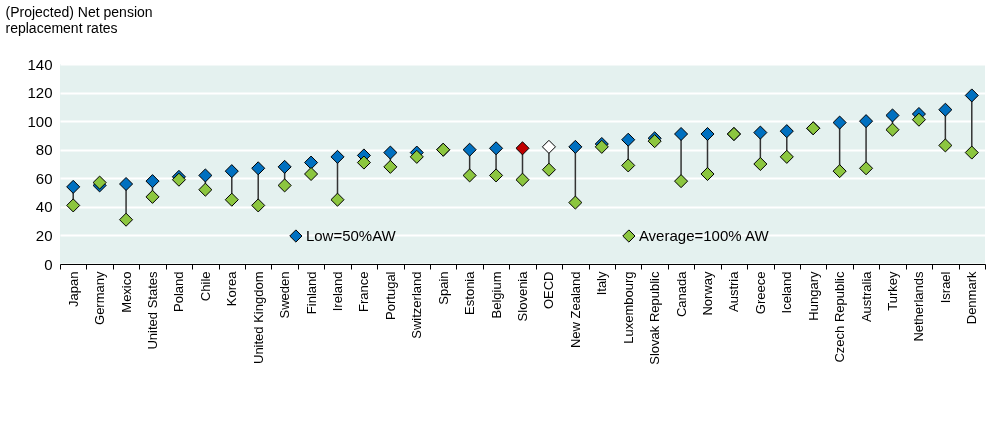 This screenshot has width=1002, height=423. Describe the element at coordinates (707, 293) in the screenshot. I see `x-tick-label: Norway` at that location.